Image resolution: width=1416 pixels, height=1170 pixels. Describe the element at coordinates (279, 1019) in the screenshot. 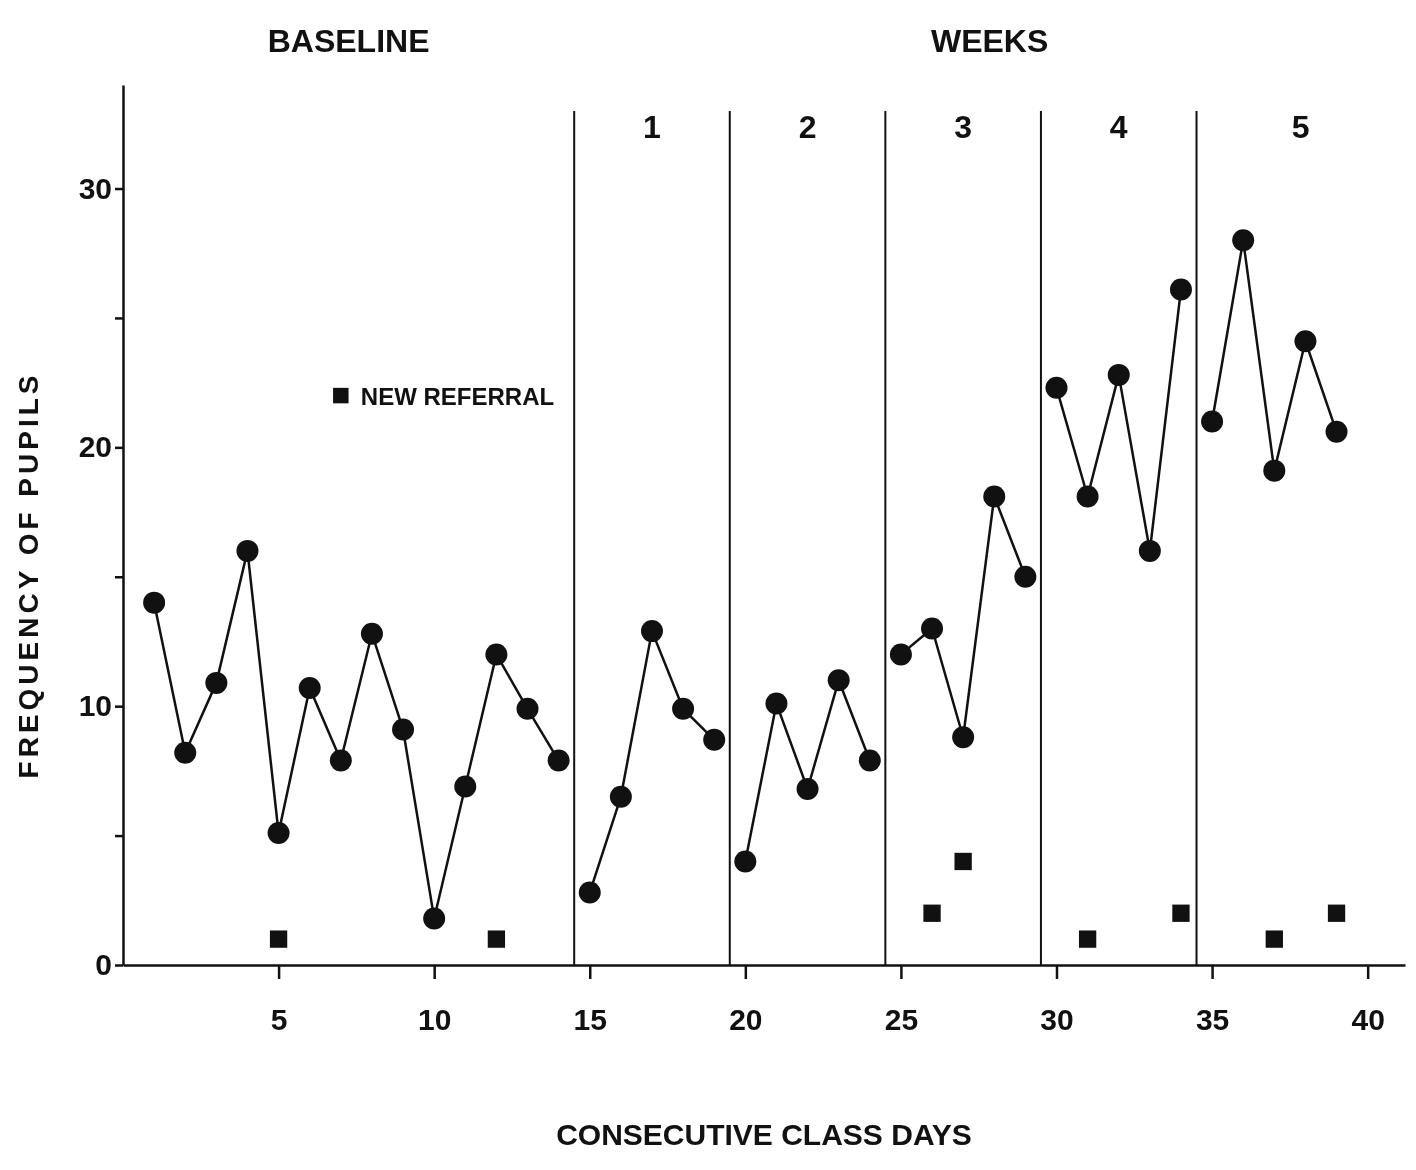

I see `x-tick-label: 5` at that location.